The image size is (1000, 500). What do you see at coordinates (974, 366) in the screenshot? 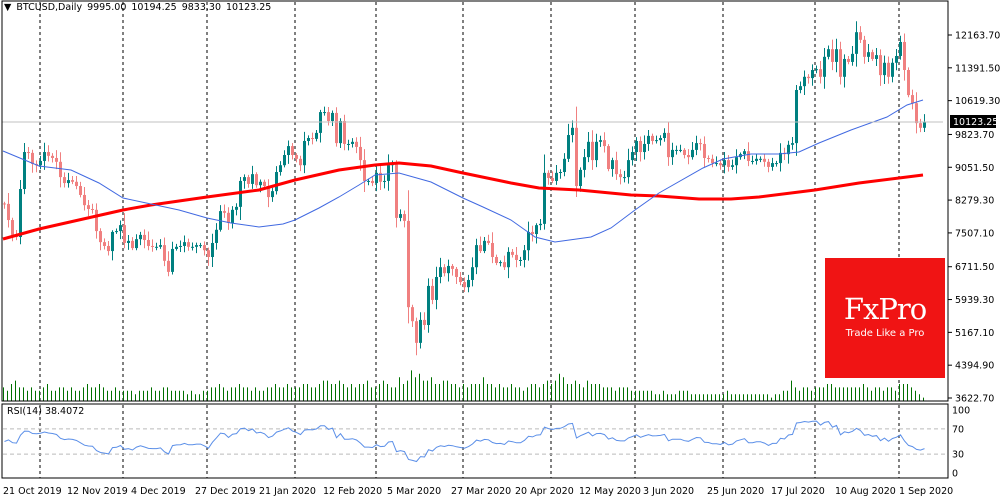
I see `price-tick-label: 4394.90` at bounding box center [974, 366].